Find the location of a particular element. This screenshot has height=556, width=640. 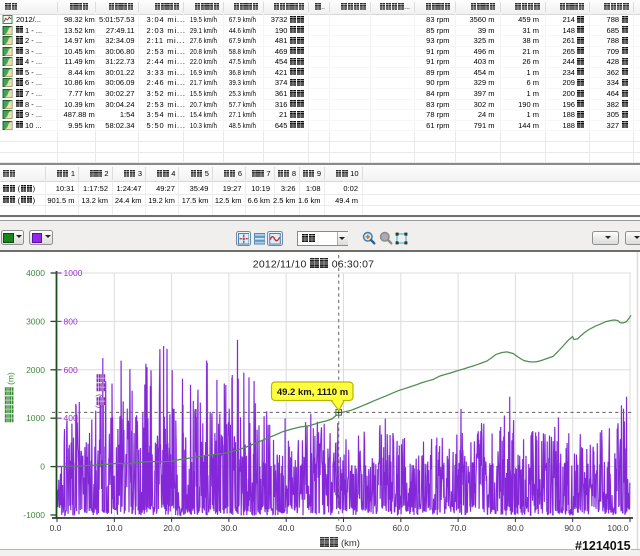

svg-text: 0.0 is located at coordinates (56, 528).